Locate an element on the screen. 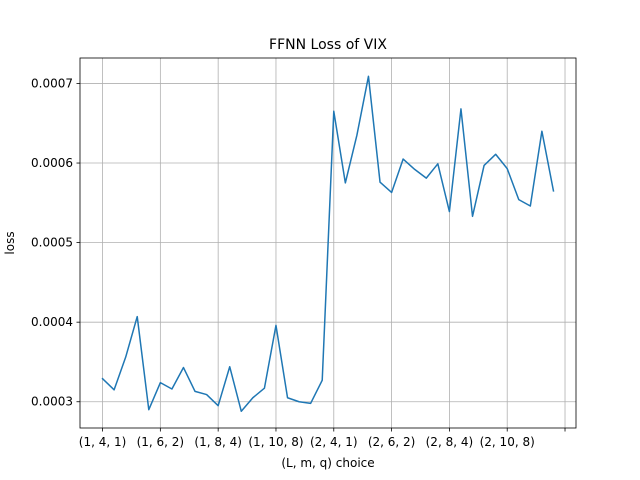 This screenshot has width=640, height=480. x-tick-label: (2, 6, 2) is located at coordinates (392, 442).